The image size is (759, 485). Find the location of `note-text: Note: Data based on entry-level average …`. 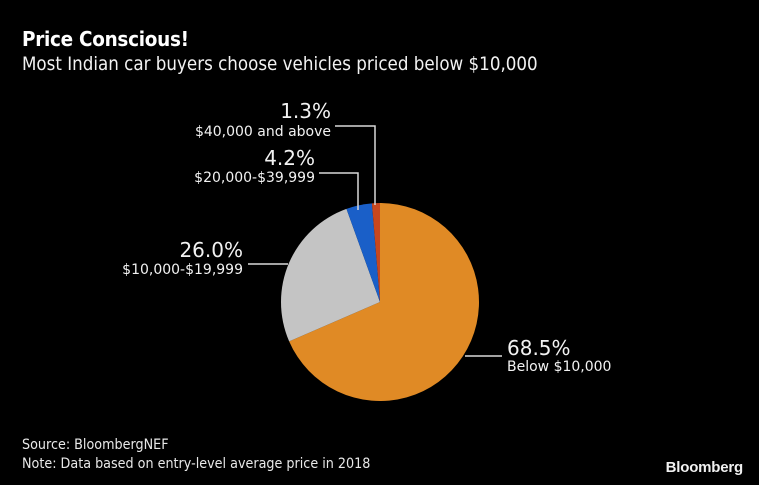

note-text: Note: Data based on entry-level average … is located at coordinates (196, 464).